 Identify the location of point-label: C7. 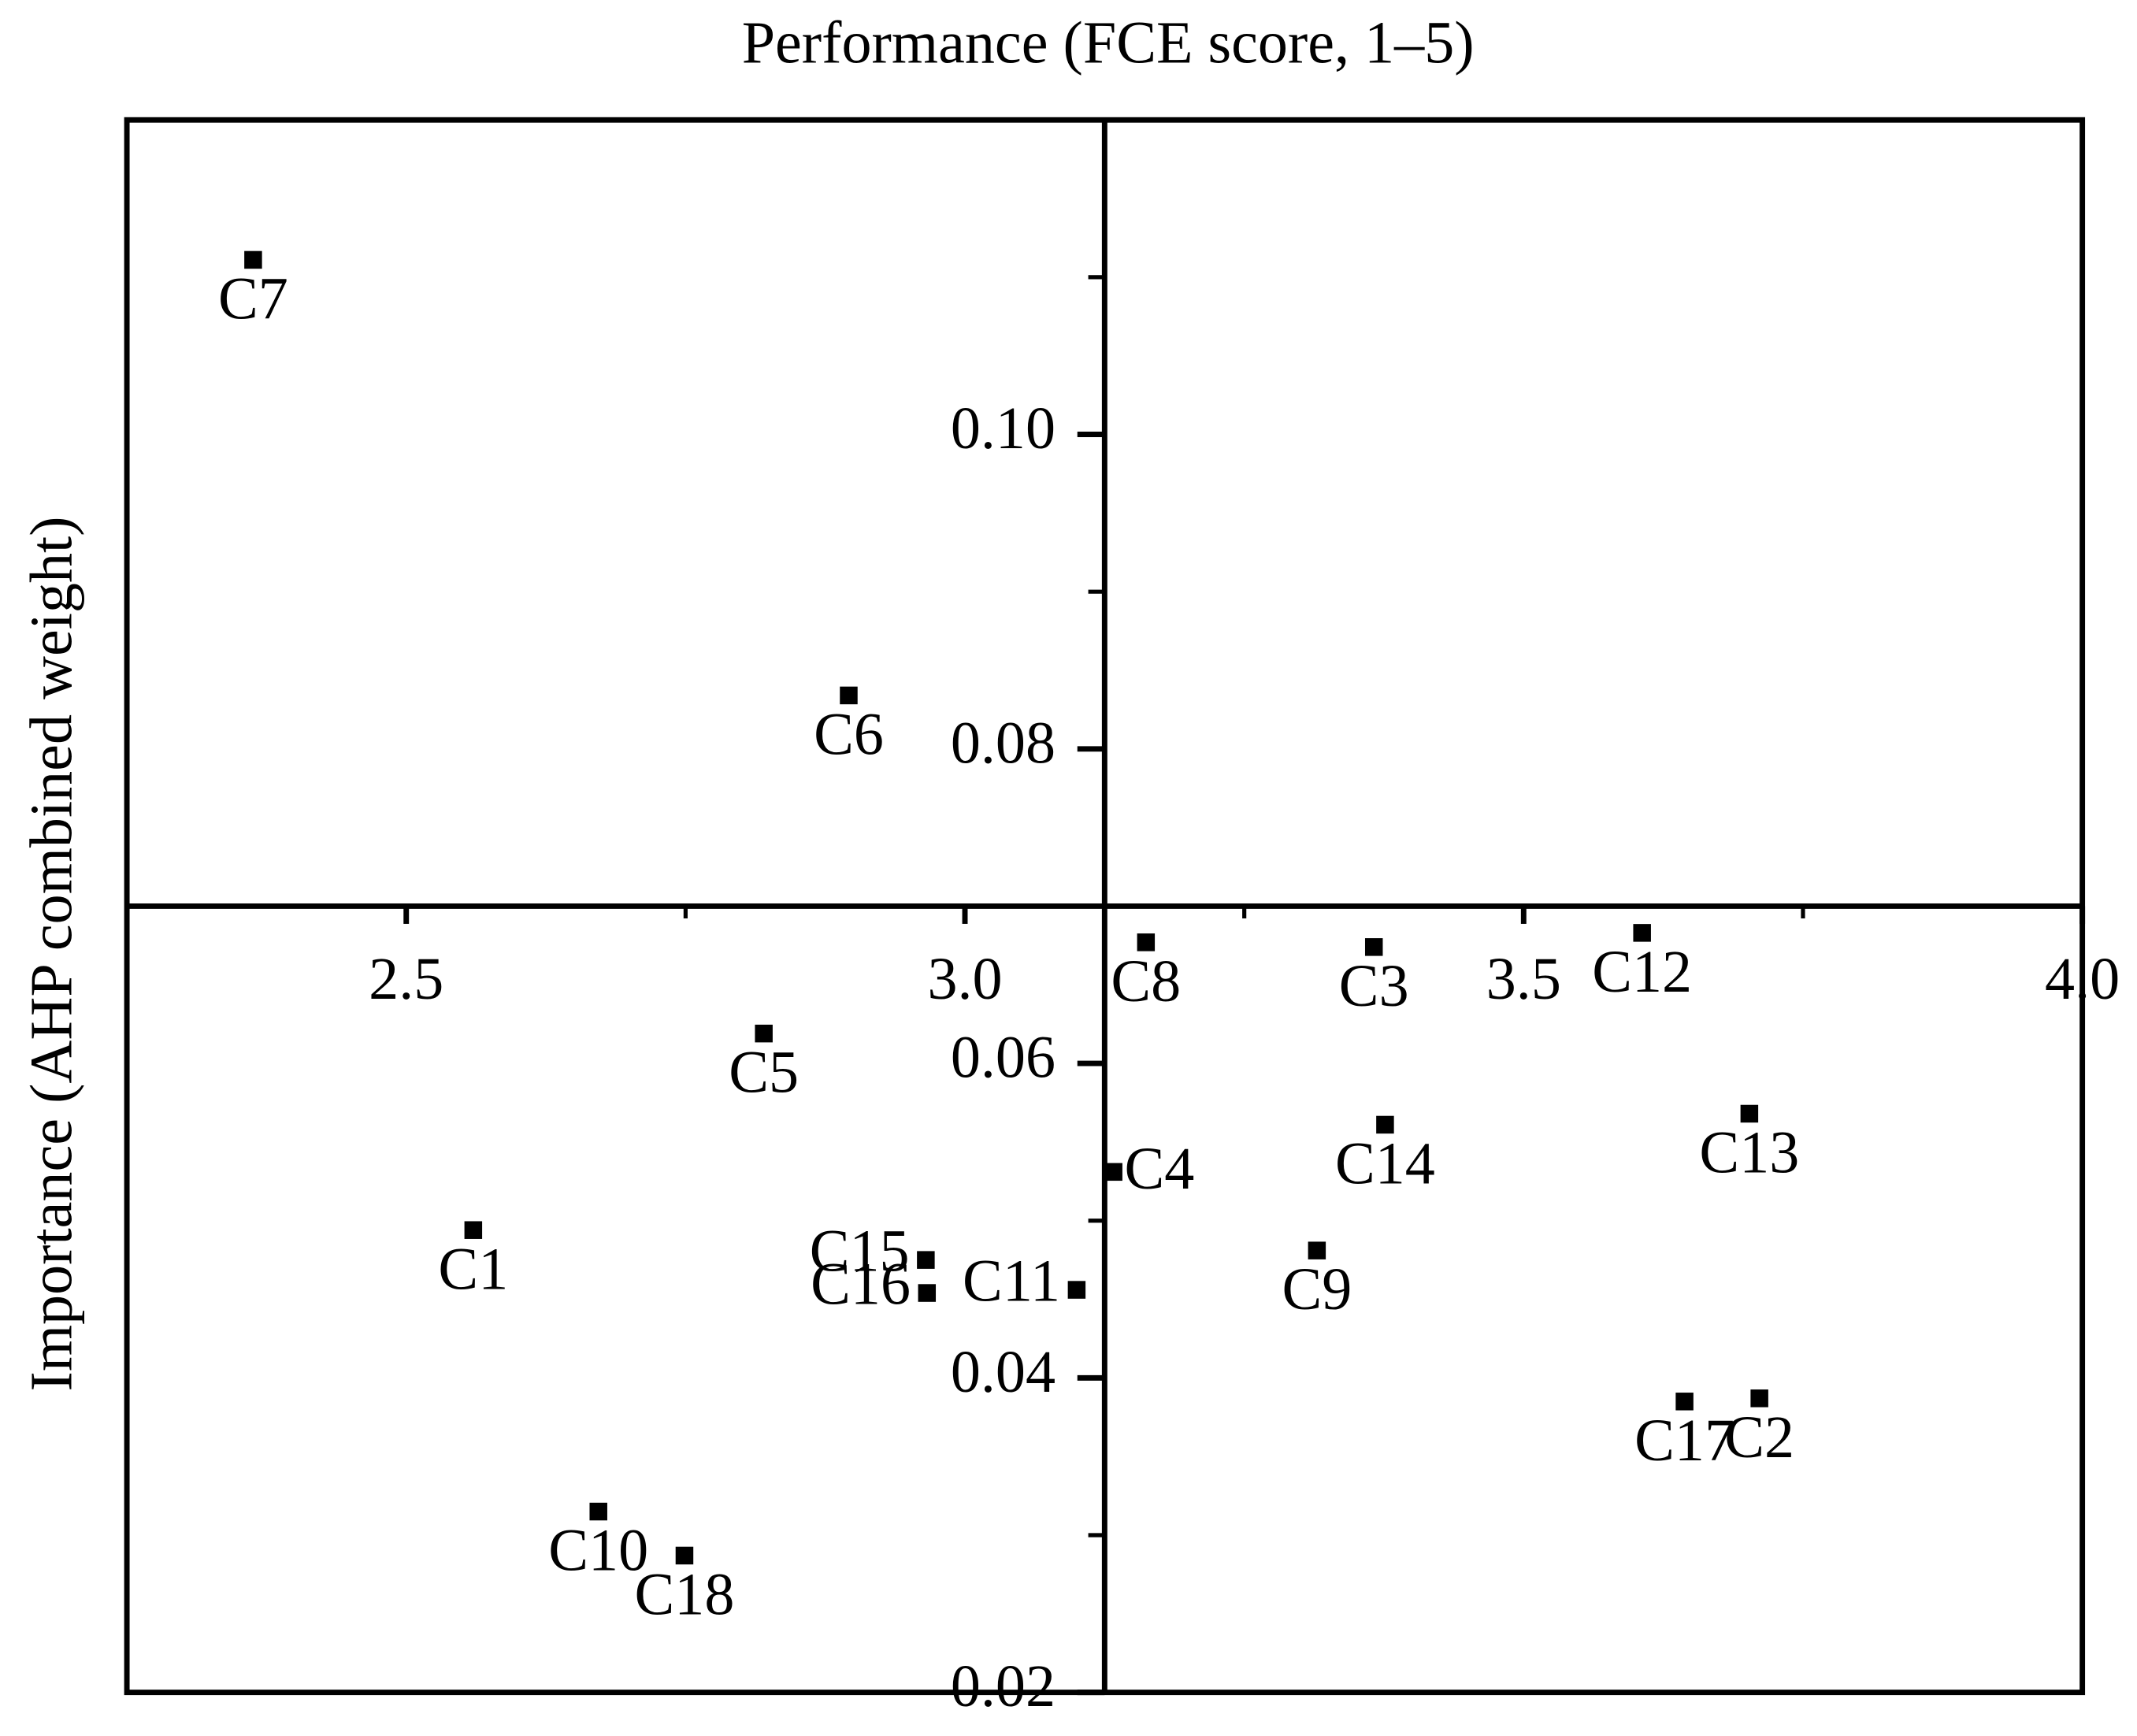
(253, 299).